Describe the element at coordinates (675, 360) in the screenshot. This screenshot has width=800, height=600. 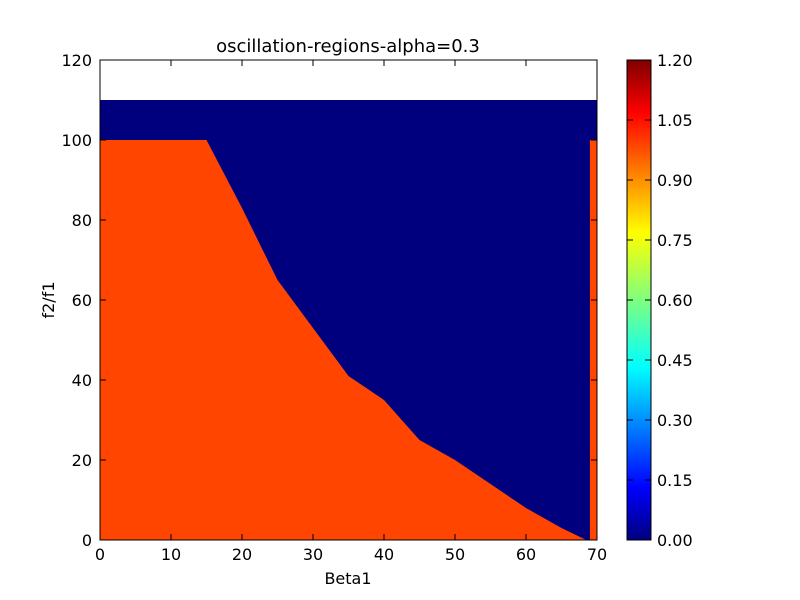
I see `colorbar-tick-label: 0.45` at that location.